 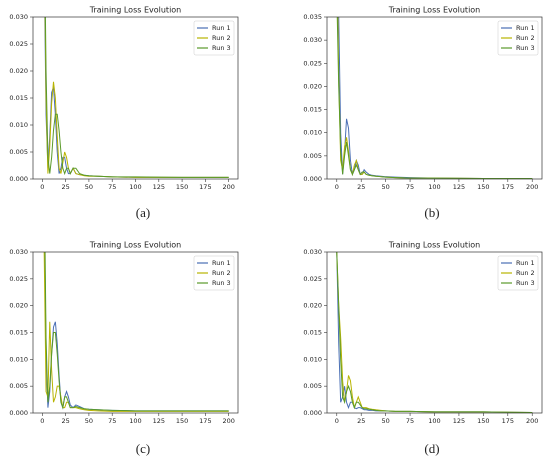 I want to click on caption: (c), so click(x=143, y=448).